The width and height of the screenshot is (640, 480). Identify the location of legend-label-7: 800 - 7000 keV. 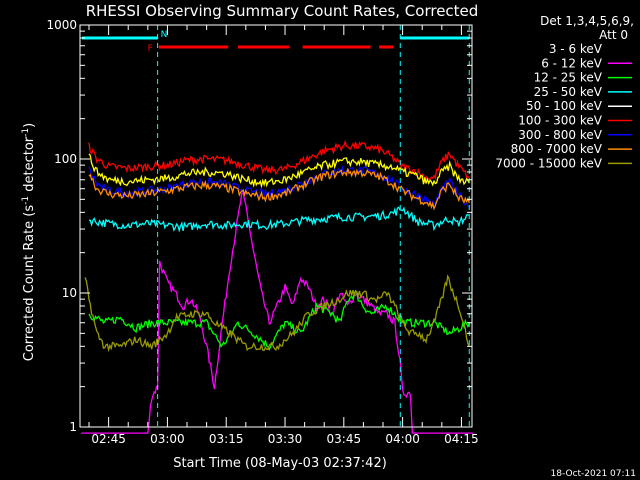
(557, 149).